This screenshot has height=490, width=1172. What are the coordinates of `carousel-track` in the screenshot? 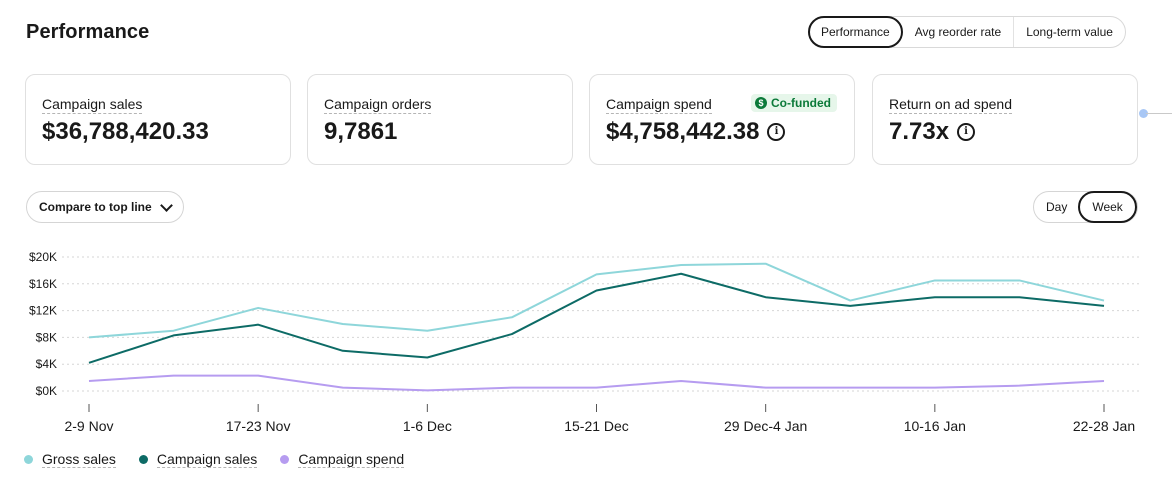 It's located at (1159, 113).